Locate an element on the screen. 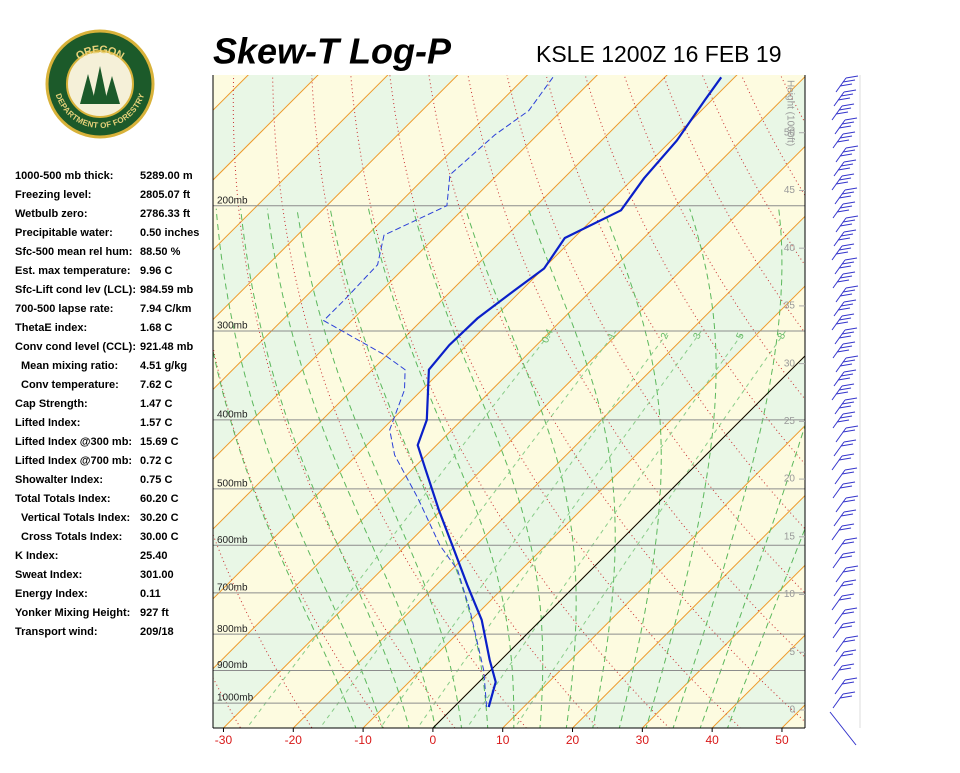  stat-label: Lifted Index @700 mb: is located at coordinates (73, 461).